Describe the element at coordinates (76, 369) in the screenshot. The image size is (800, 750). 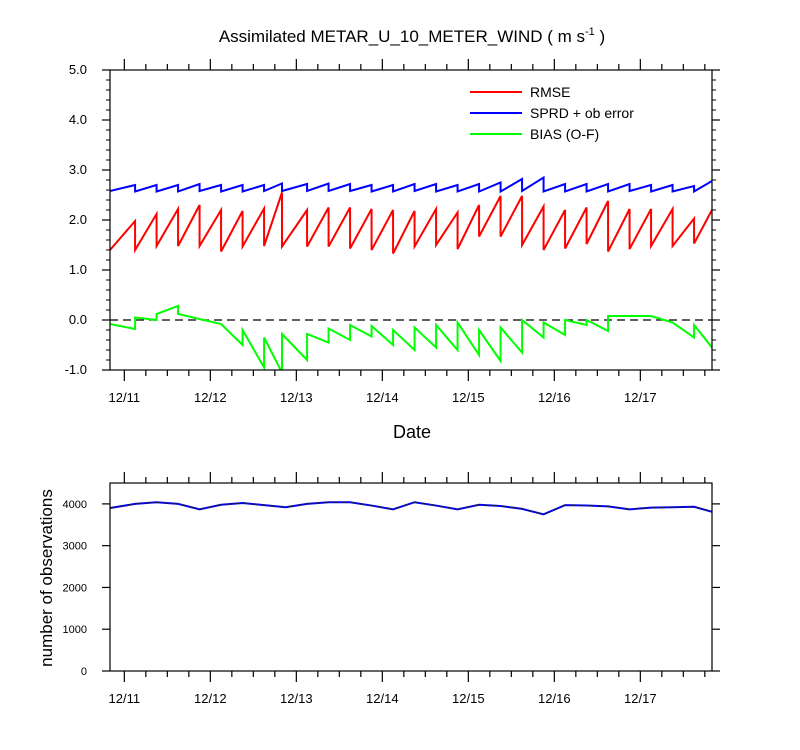
I see `y-tick-label: -1.0` at that location.